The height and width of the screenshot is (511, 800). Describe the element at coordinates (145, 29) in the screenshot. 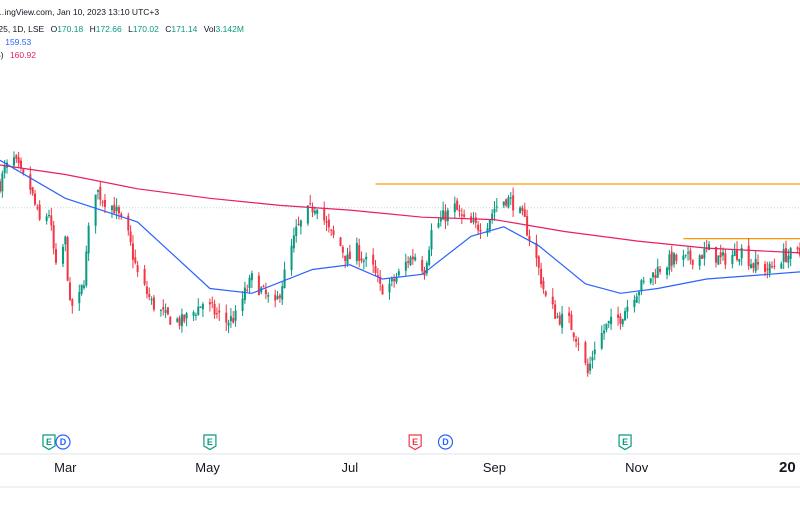

I see `low-value: 170.02` at that location.